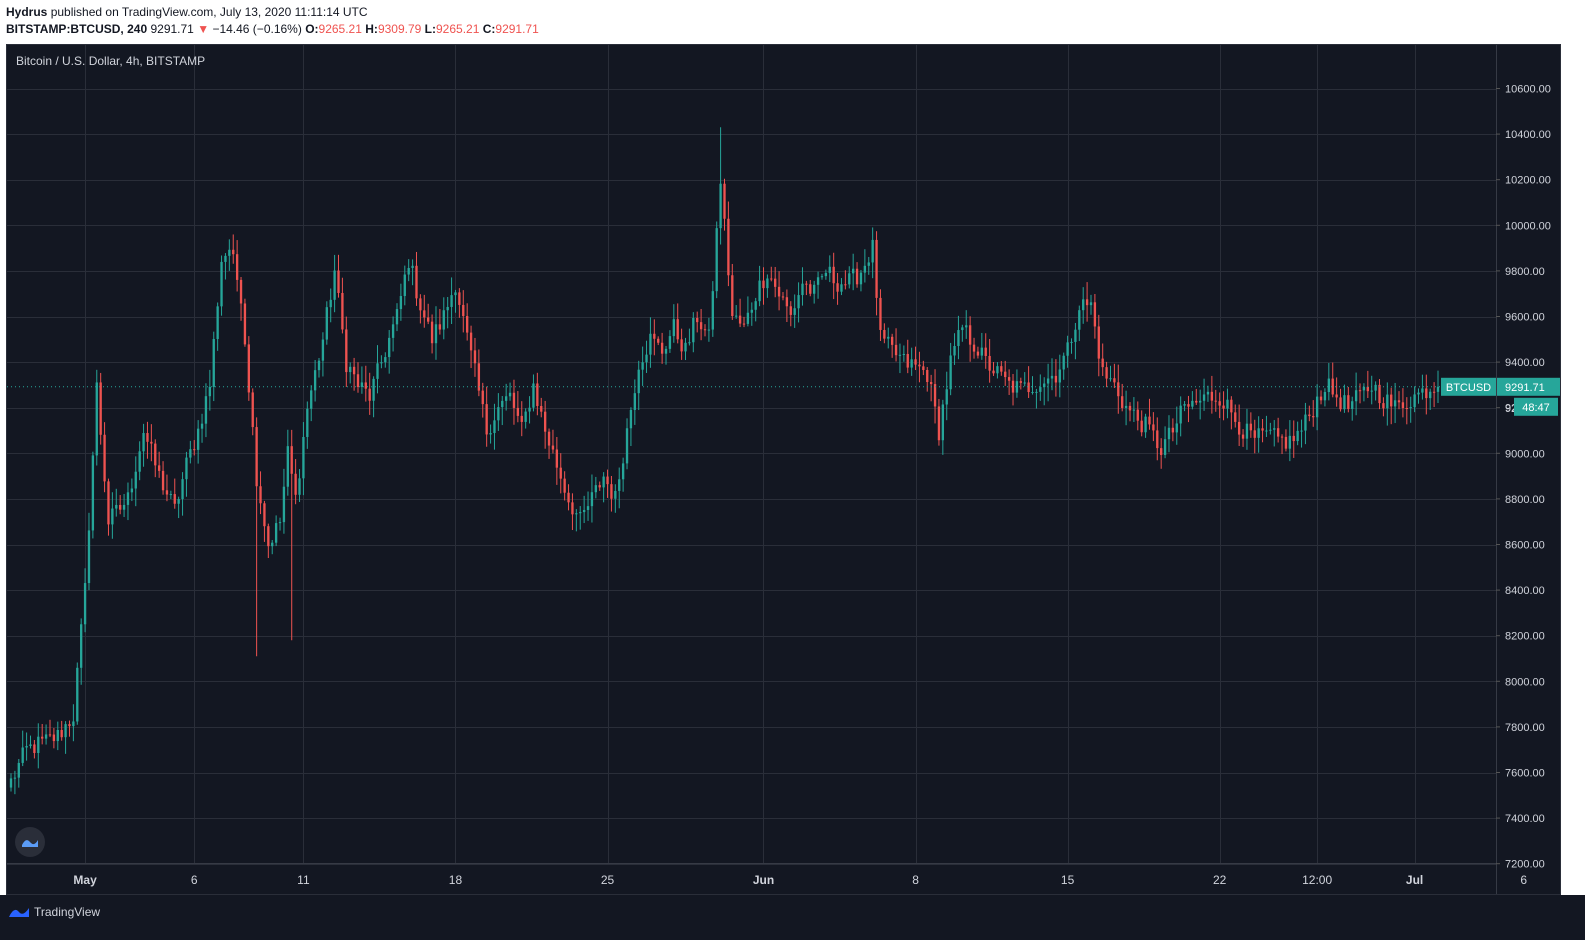 The width and height of the screenshot is (1585, 940). Describe the element at coordinates (1068, 880) in the screenshot. I see `time-tick-label: 15` at that location.